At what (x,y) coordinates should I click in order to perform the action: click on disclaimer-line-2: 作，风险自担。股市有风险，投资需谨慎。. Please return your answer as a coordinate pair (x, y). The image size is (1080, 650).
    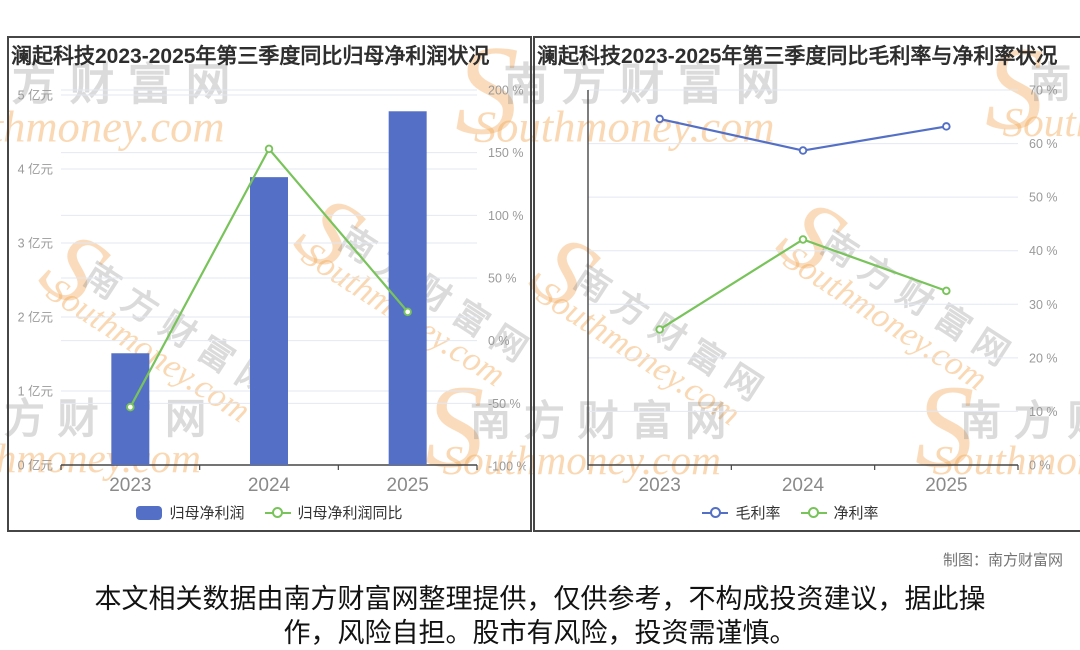
    Looking at the image, I should click on (540, 633).